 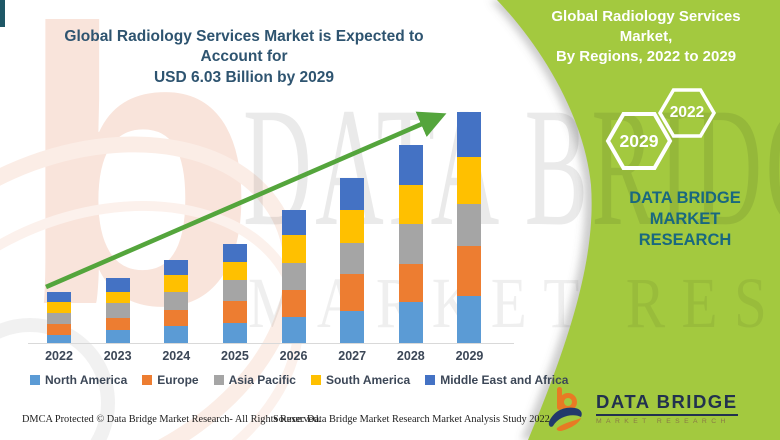 I want to click on legend-item-north-america: North America, so click(x=78, y=380).